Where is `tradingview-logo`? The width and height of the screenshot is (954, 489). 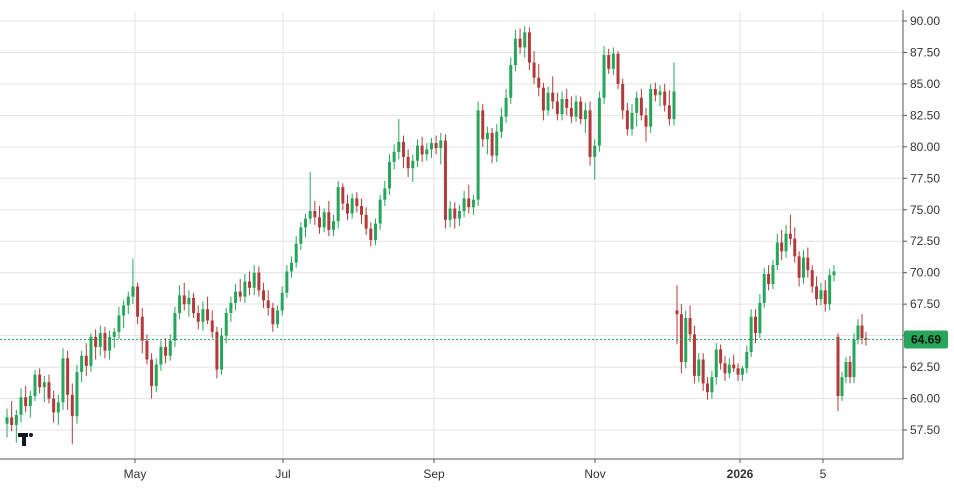 tradingview-logo is located at coordinates (25, 439).